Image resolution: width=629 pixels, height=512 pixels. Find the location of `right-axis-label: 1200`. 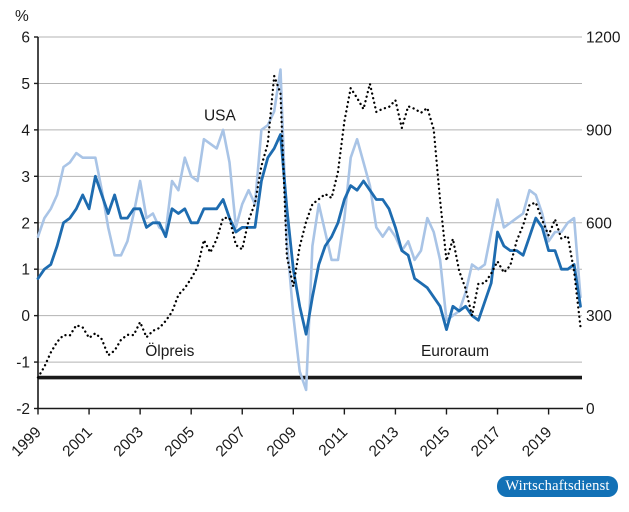

right-axis-label: 1200 is located at coordinates (603, 38).